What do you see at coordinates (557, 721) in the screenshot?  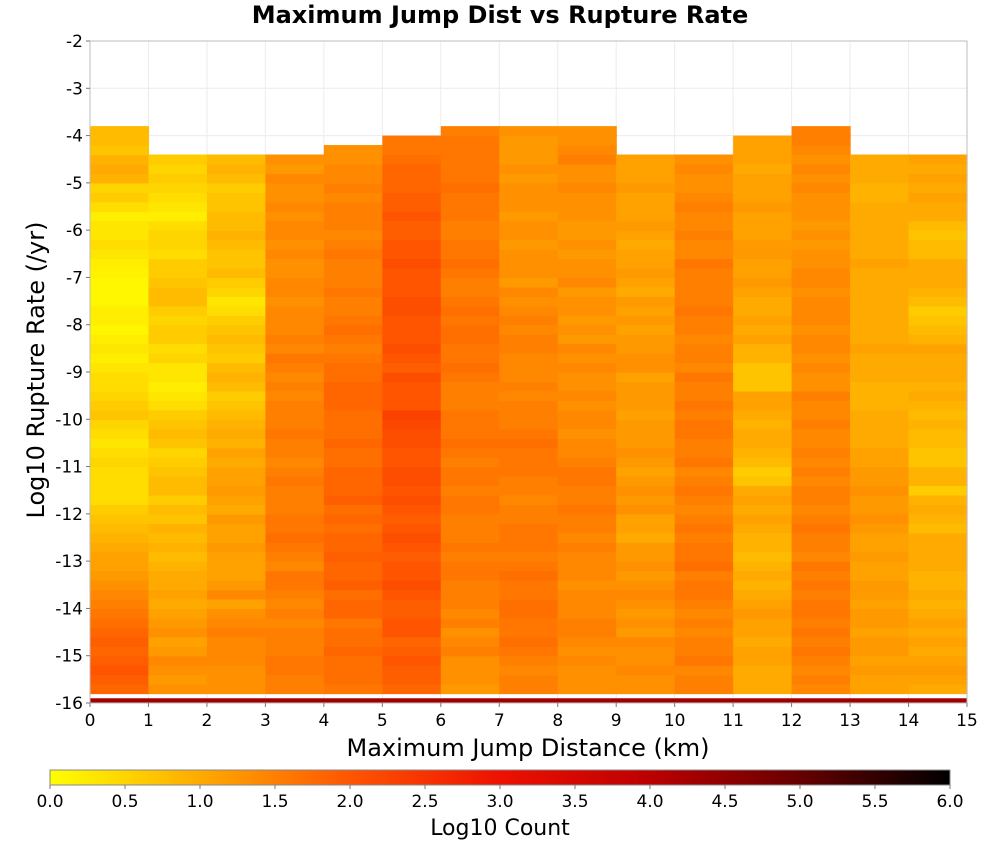 I see `x-tick-label: 8` at bounding box center [557, 721].